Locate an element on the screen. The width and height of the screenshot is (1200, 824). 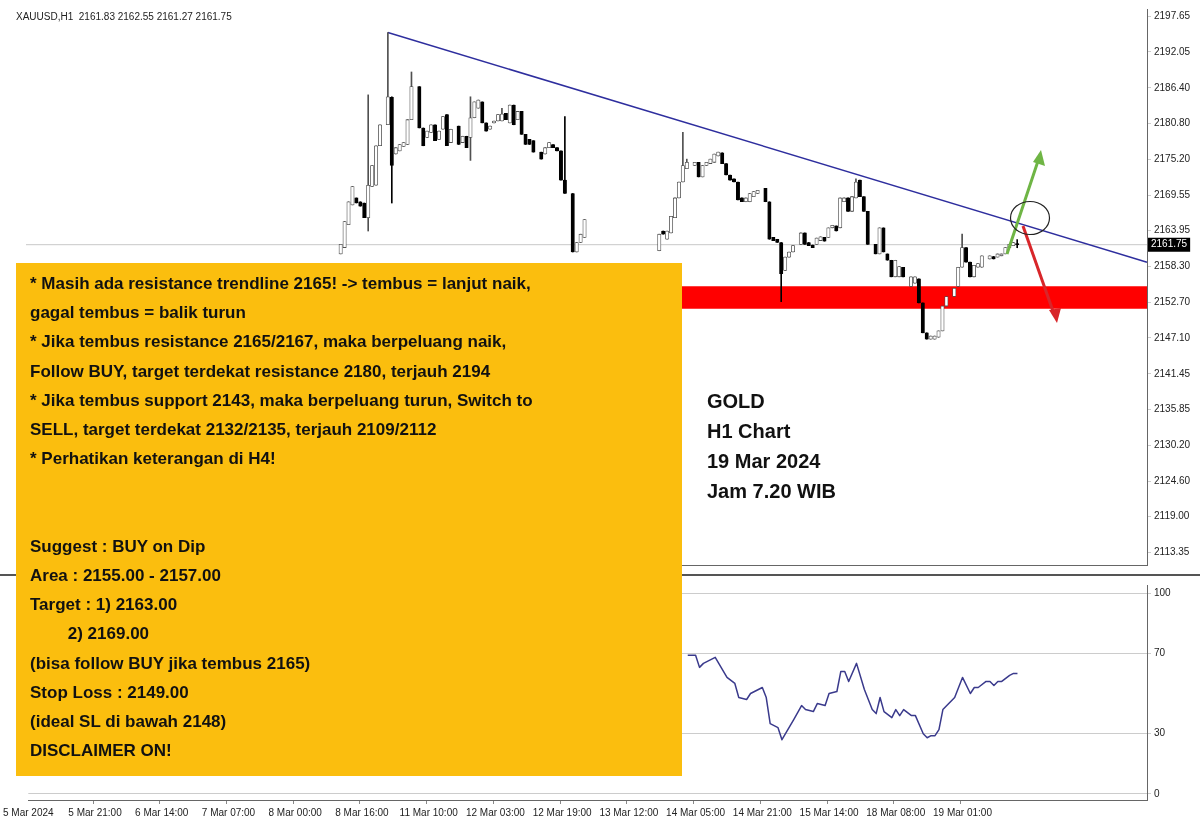
x-tick-label: 8 Mar 16:00 is located at coordinates (362, 812).